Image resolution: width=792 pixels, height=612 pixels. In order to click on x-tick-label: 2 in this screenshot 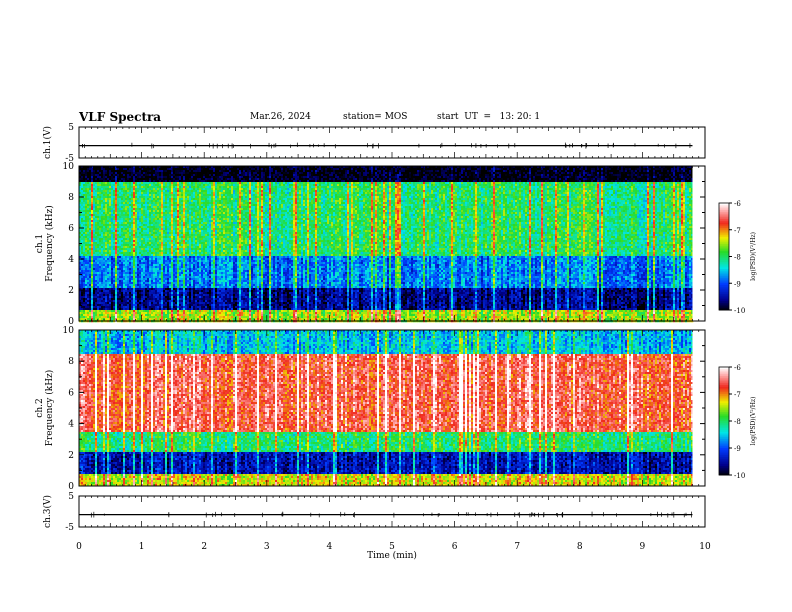, I will do `click(204, 547)`.